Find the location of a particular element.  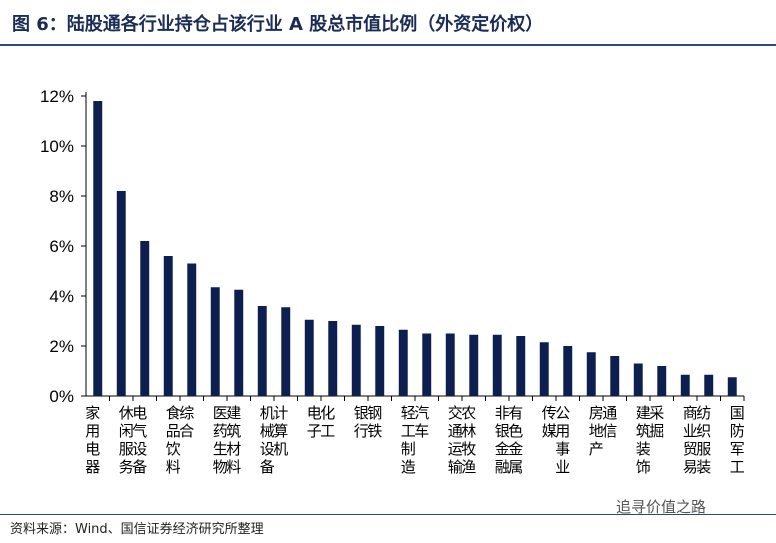

x-tick-label: 采掘 is located at coordinates (656, 422).